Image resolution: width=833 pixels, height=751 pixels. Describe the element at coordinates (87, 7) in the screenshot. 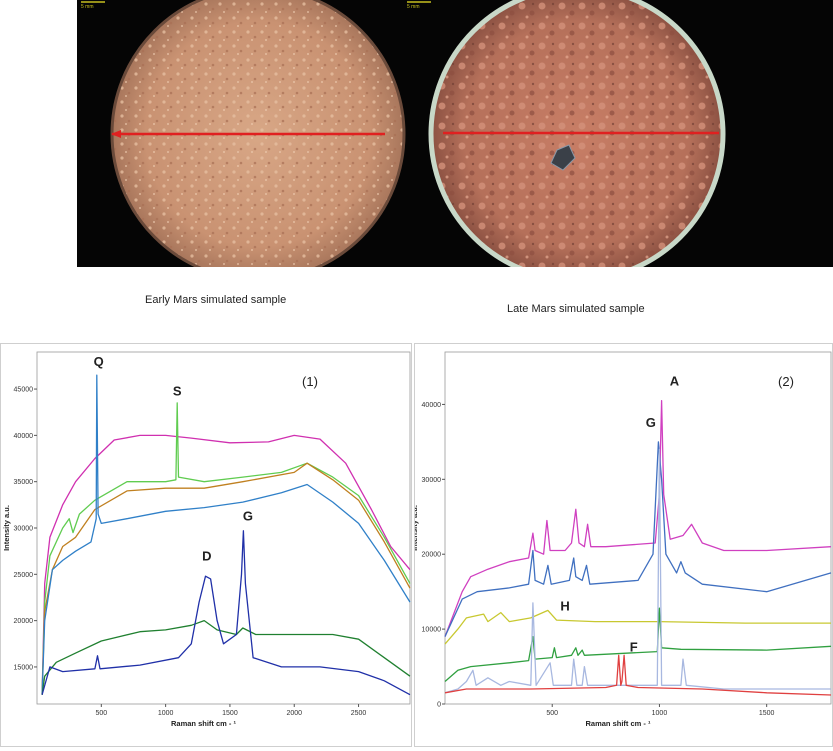

I see `left-scale-label: 5 mm` at that location.